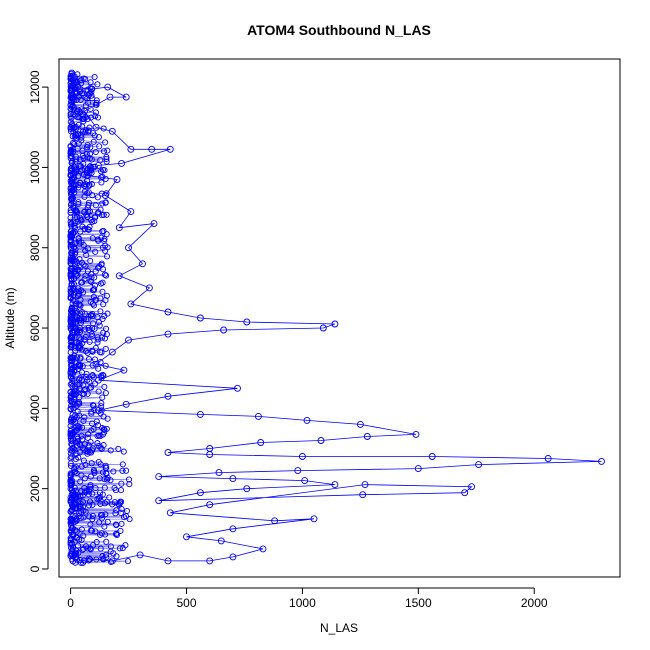 Image resolution: width=650 pixels, height=650 pixels. I want to click on chart-title: ATOM4 Southbound N_LAS, so click(339, 30).